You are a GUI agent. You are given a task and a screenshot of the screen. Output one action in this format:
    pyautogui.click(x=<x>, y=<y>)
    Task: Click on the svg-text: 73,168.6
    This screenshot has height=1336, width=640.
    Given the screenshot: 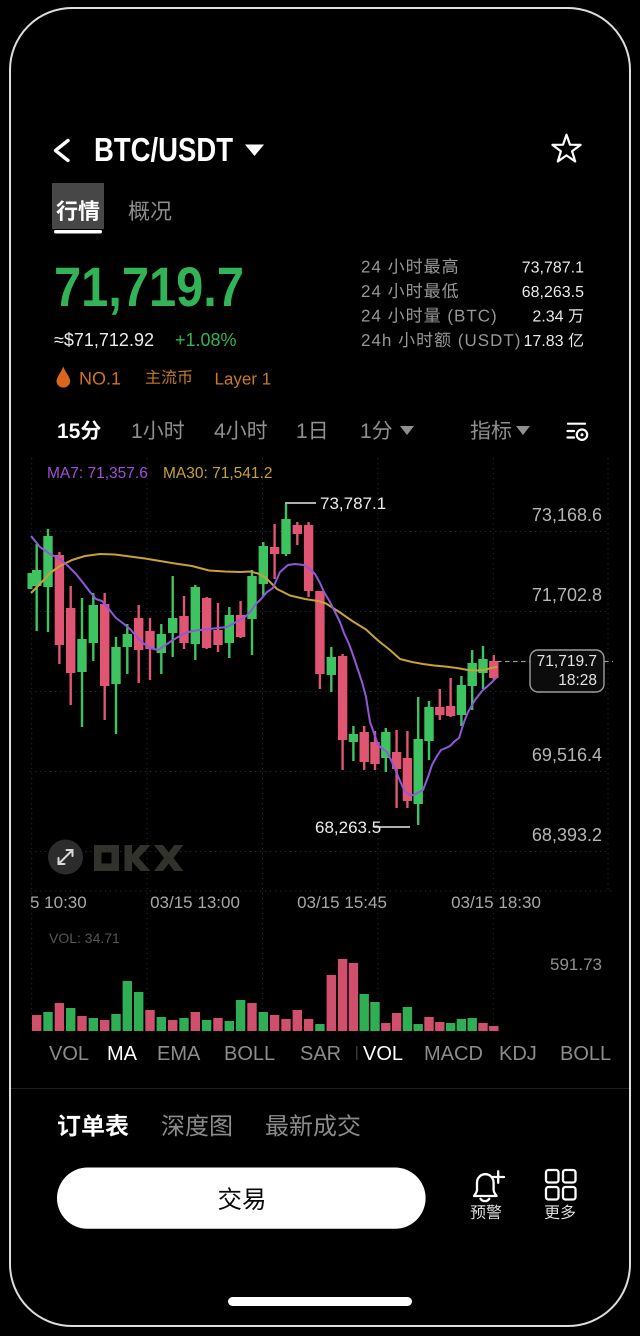 What is the action you would take?
    pyautogui.click(x=567, y=515)
    